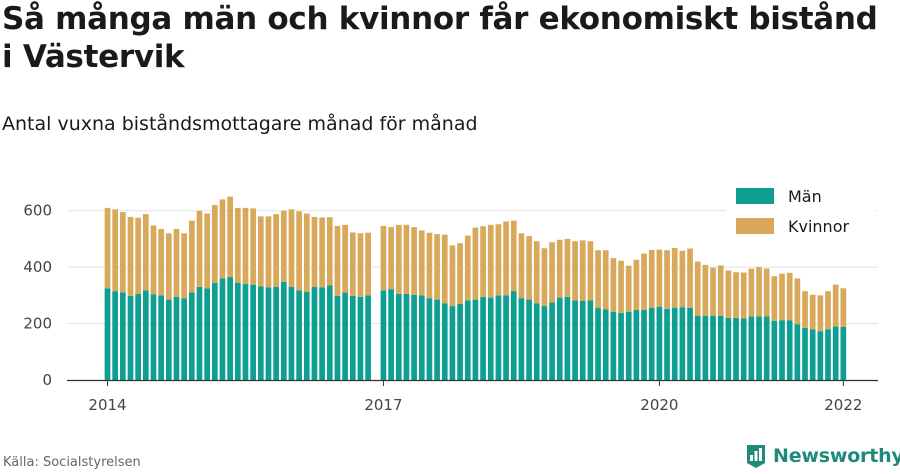 This screenshot has height=474, width=900. I want to click on x-tick-label: 2020, so click(659, 405).